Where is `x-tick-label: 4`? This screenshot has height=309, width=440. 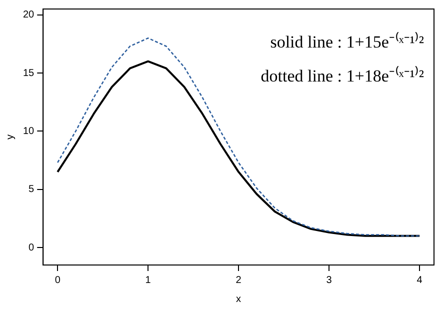 x-tick-label: 4 is located at coordinates (419, 280).